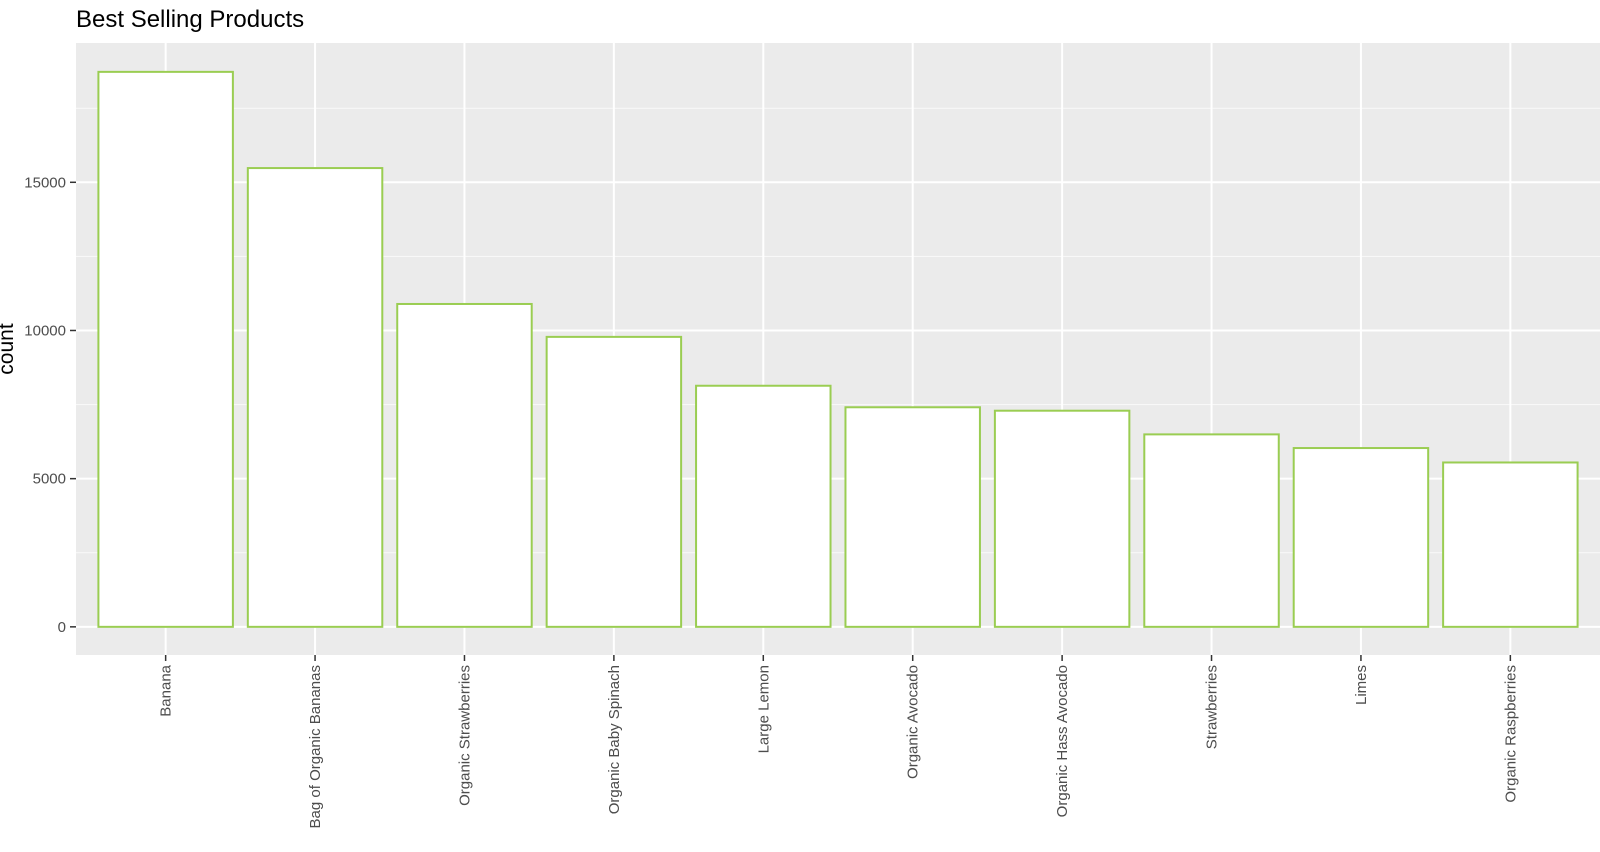 The height and width of the screenshot is (852, 1600). What do you see at coordinates (912, 517) in the screenshot?
I see `bar-organic-avocado` at bounding box center [912, 517].